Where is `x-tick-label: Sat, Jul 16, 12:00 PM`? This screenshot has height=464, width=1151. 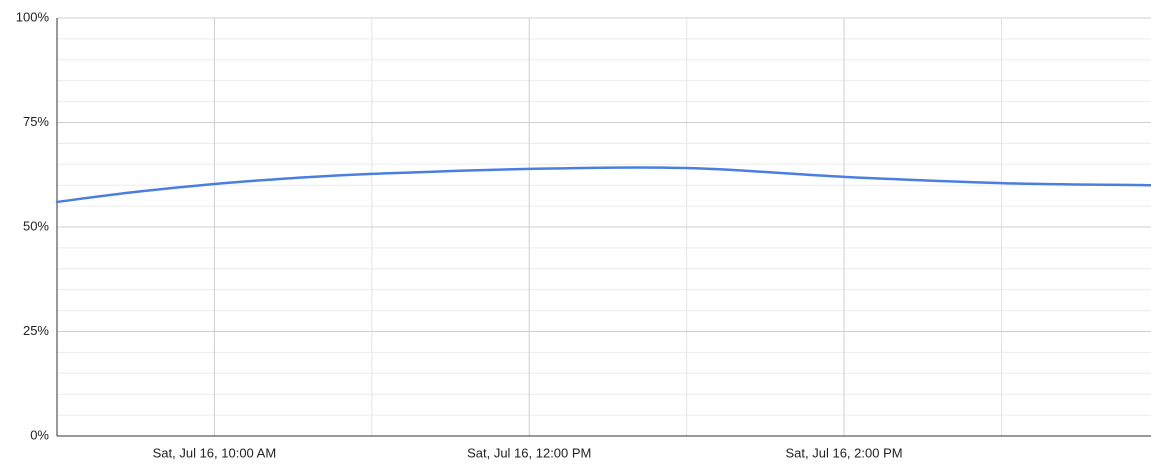
x-tick-label: Sat, Jul 16, 12:00 PM is located at coordinates (529, 452).